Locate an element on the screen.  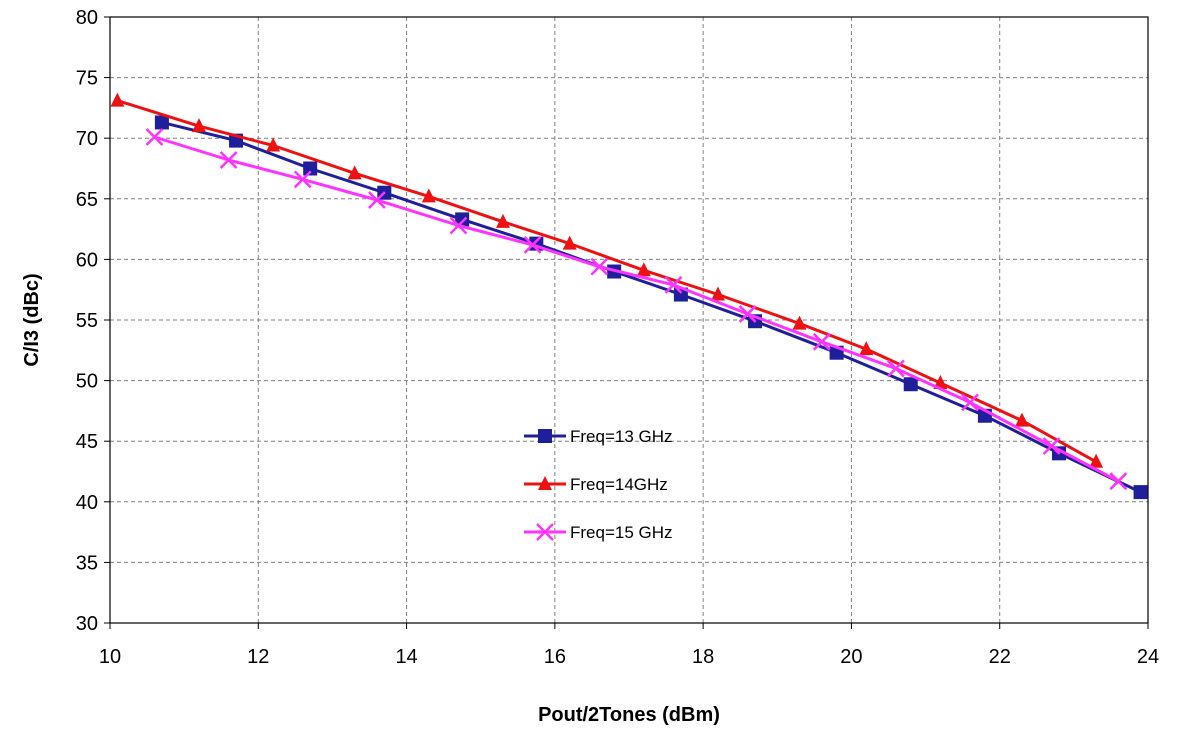
legend-item: Freq=15 GHz is located at coordinates (598, 532).